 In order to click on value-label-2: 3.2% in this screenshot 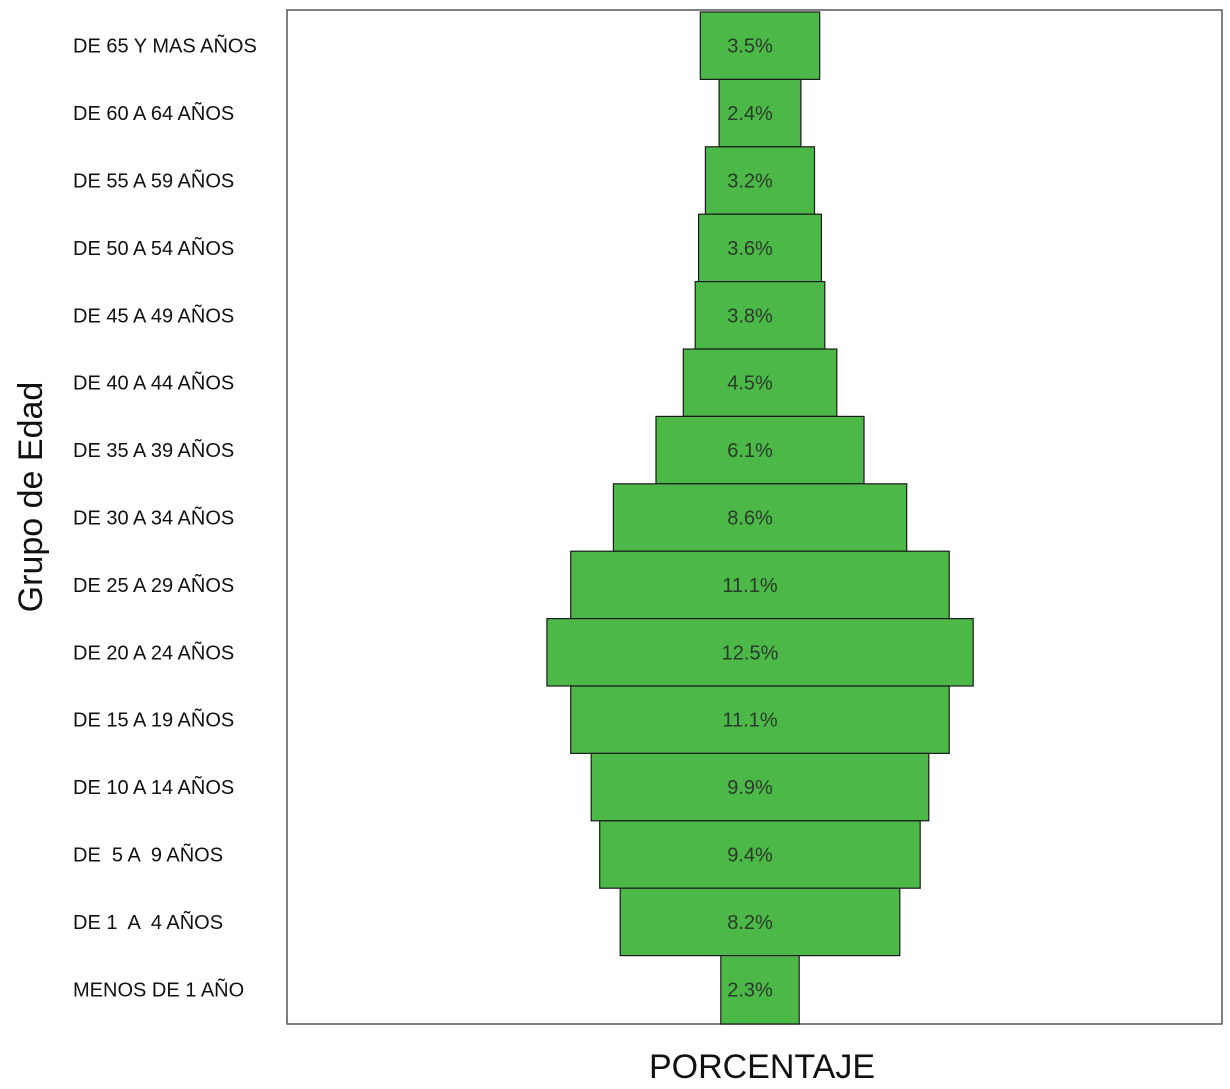, I will do `click(750, 182)`.